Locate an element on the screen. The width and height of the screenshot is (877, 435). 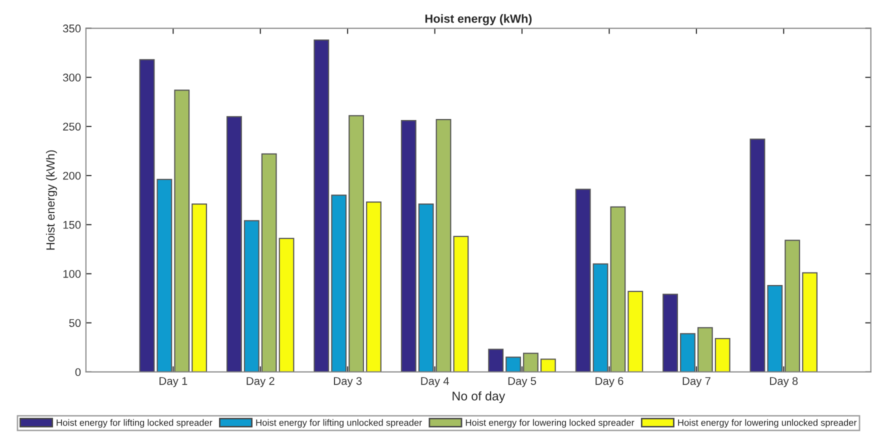
y-tick-label: 200 is located at coordinates (72, 176).